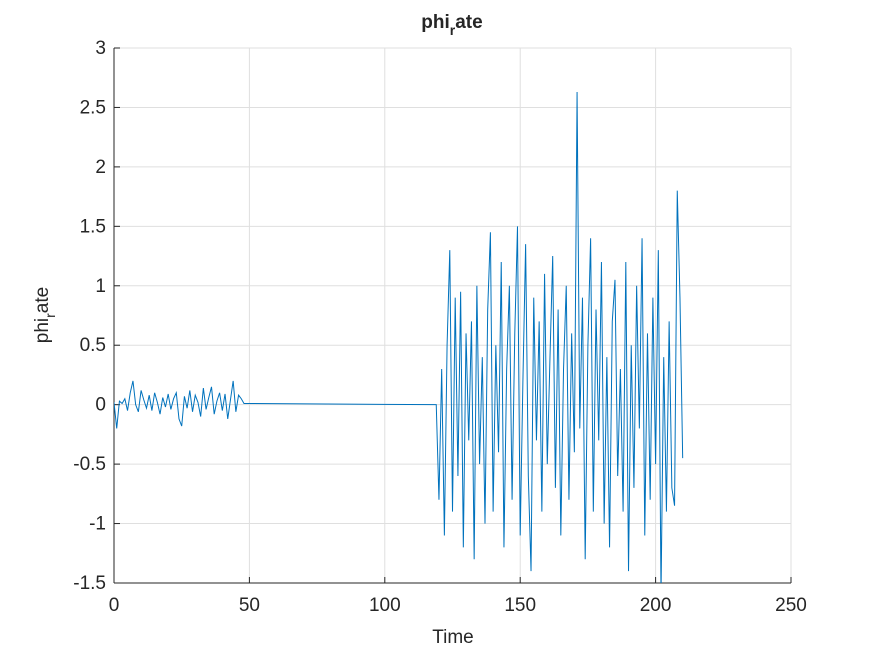 The height and width of the screenshot is (661, 875). What do you see at coordinates (100, 286) in the screenshot?
I see `y-tick-label: 1` at bounding box center [100, 286].